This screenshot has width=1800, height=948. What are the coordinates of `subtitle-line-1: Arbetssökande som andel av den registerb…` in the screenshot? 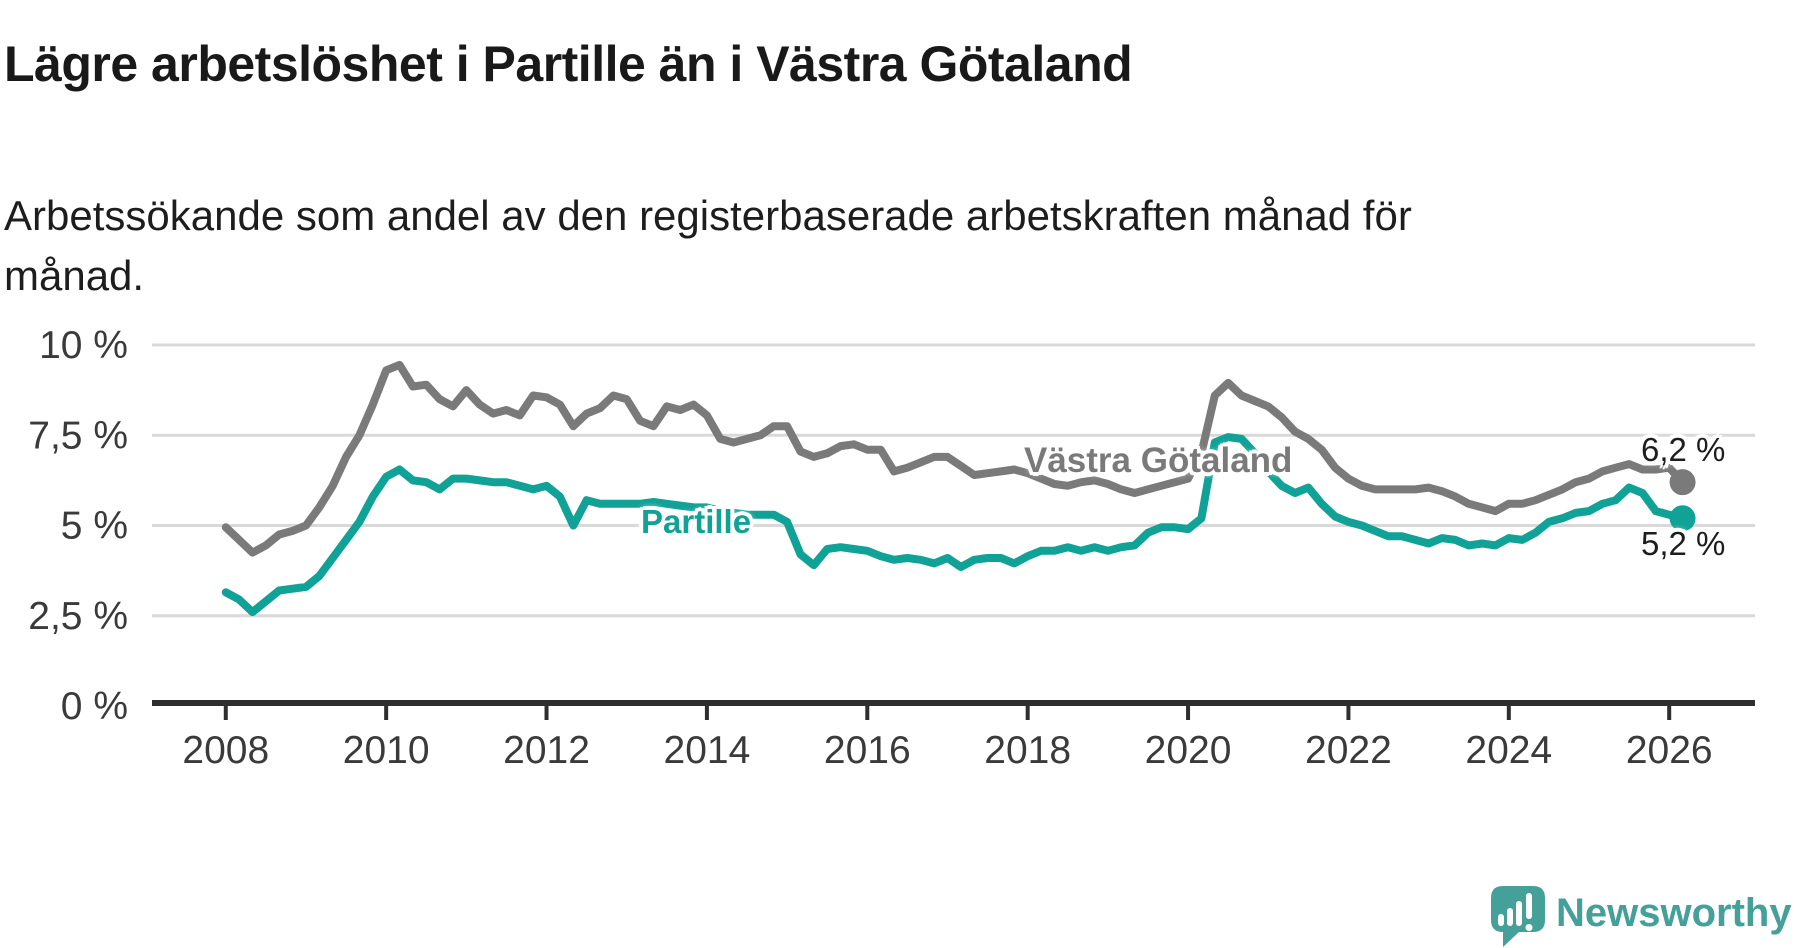 It's located at (708, 215).